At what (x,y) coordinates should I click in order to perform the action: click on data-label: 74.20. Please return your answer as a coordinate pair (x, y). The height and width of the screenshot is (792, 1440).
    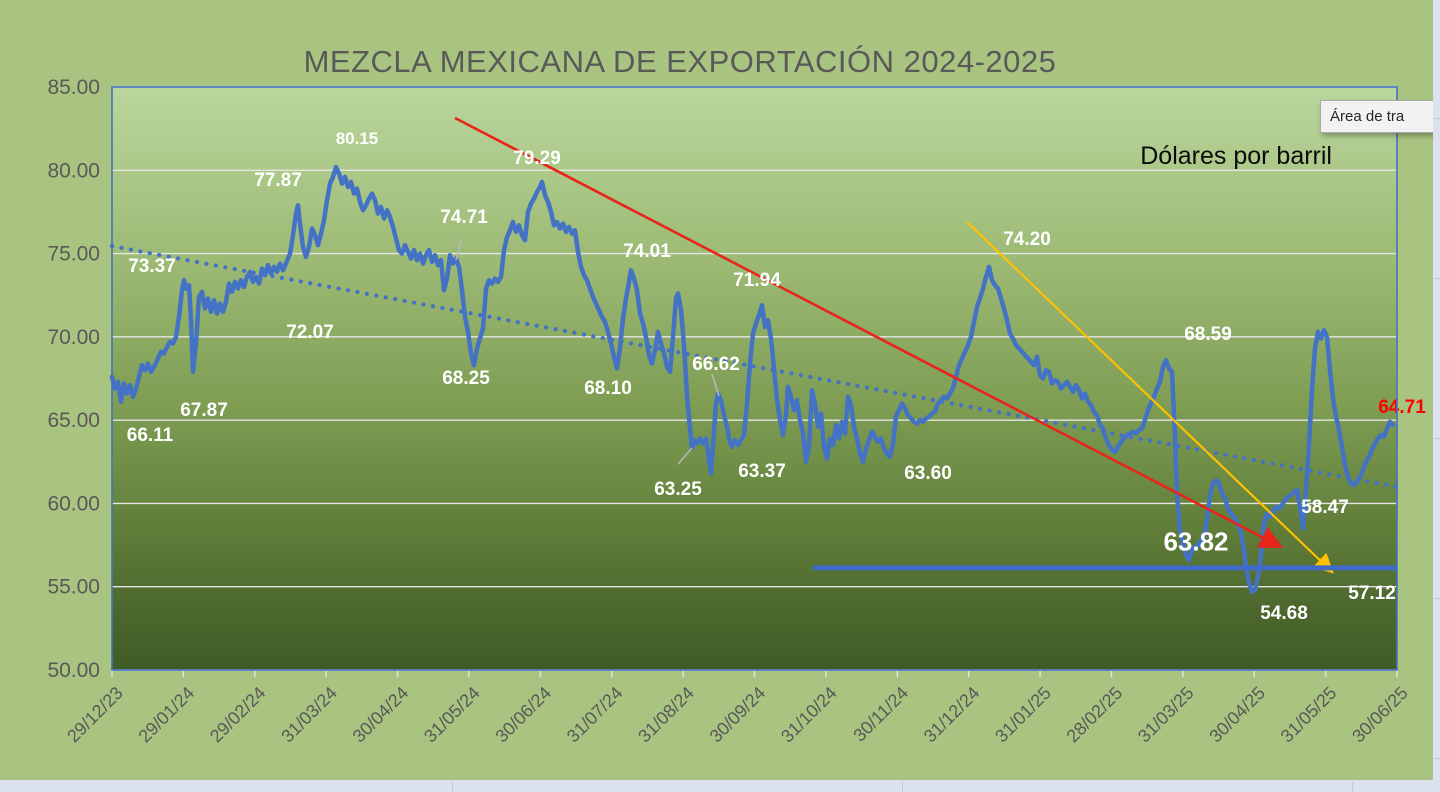
    Looking at the image, I should click on (1027, 239).